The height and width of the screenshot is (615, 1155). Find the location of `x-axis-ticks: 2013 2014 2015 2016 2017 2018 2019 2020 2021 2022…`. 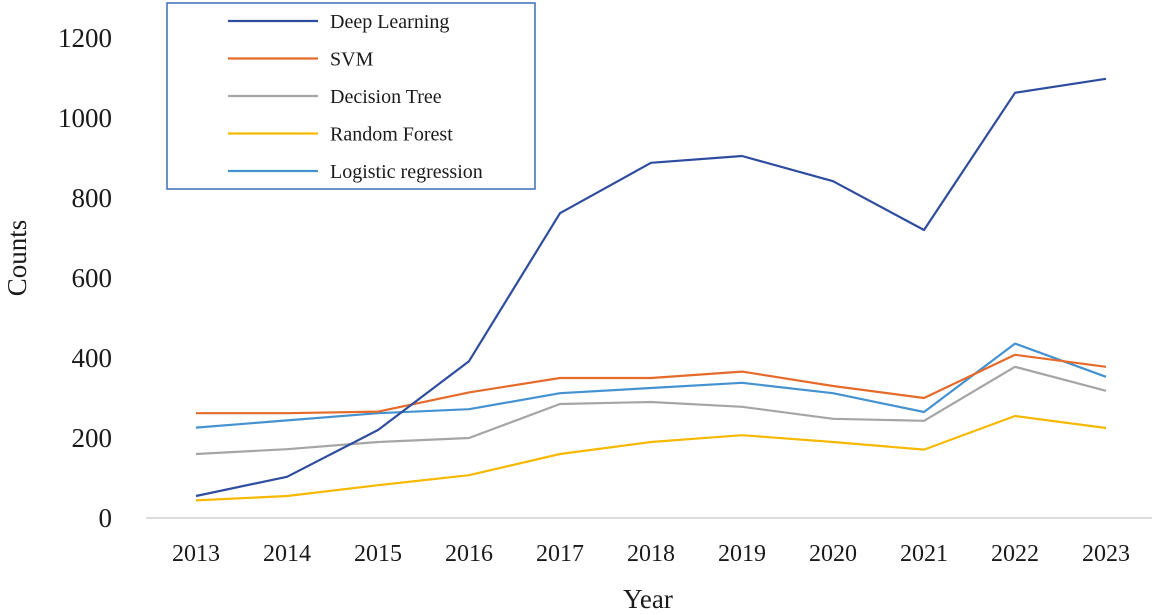

x-axis-ticks: 2013 2014 2015 2016 2017 2018 2019 2020 2021 2022… is located at coordinates (651, 554).